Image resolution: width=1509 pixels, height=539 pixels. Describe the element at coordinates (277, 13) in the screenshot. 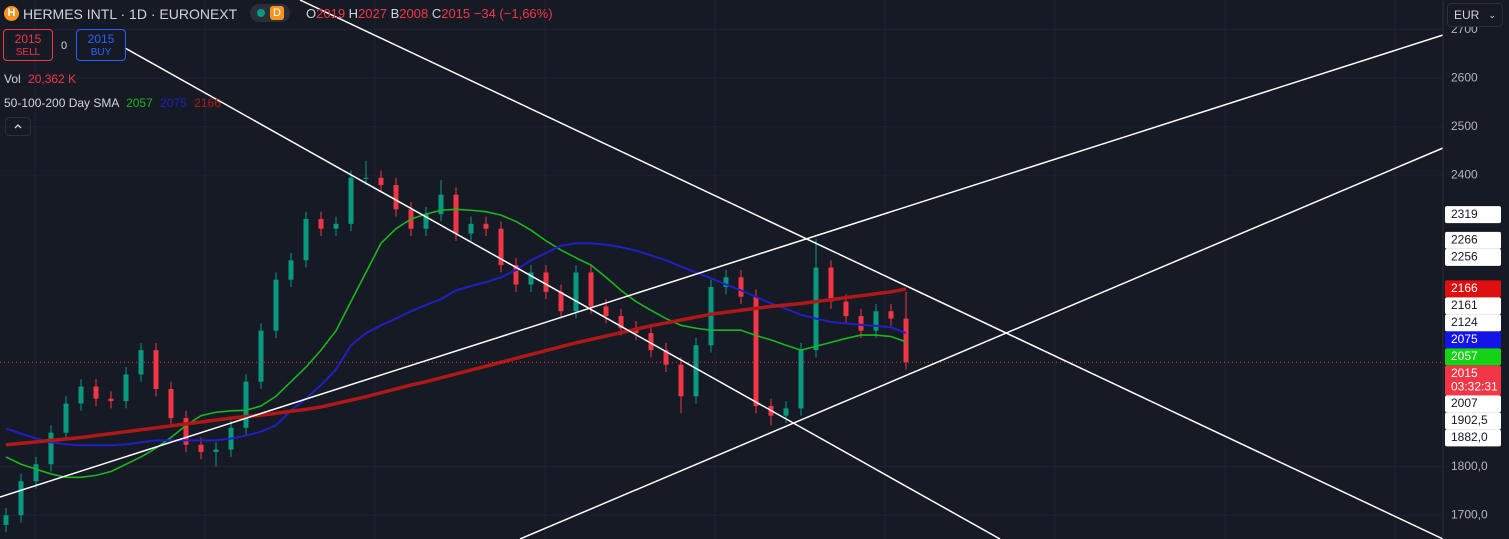

I see `status-badge: D` at that location.